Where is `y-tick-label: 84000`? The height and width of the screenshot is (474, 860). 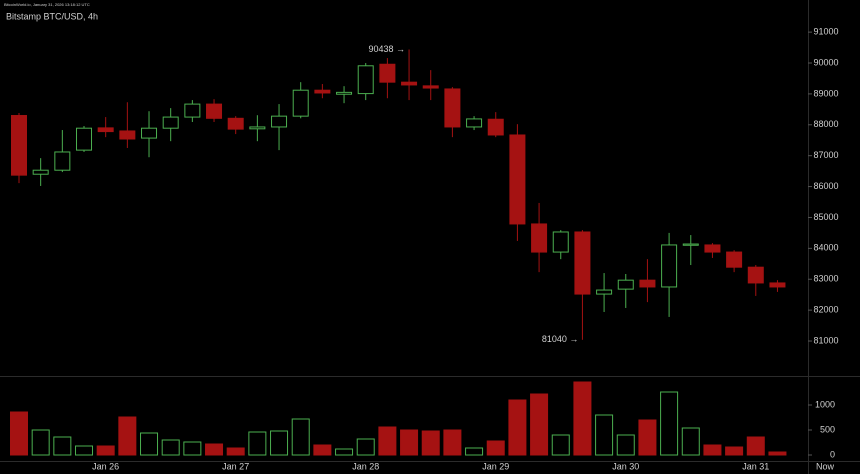
y-tick-label: 84000 is located at coordinates (825, 248).